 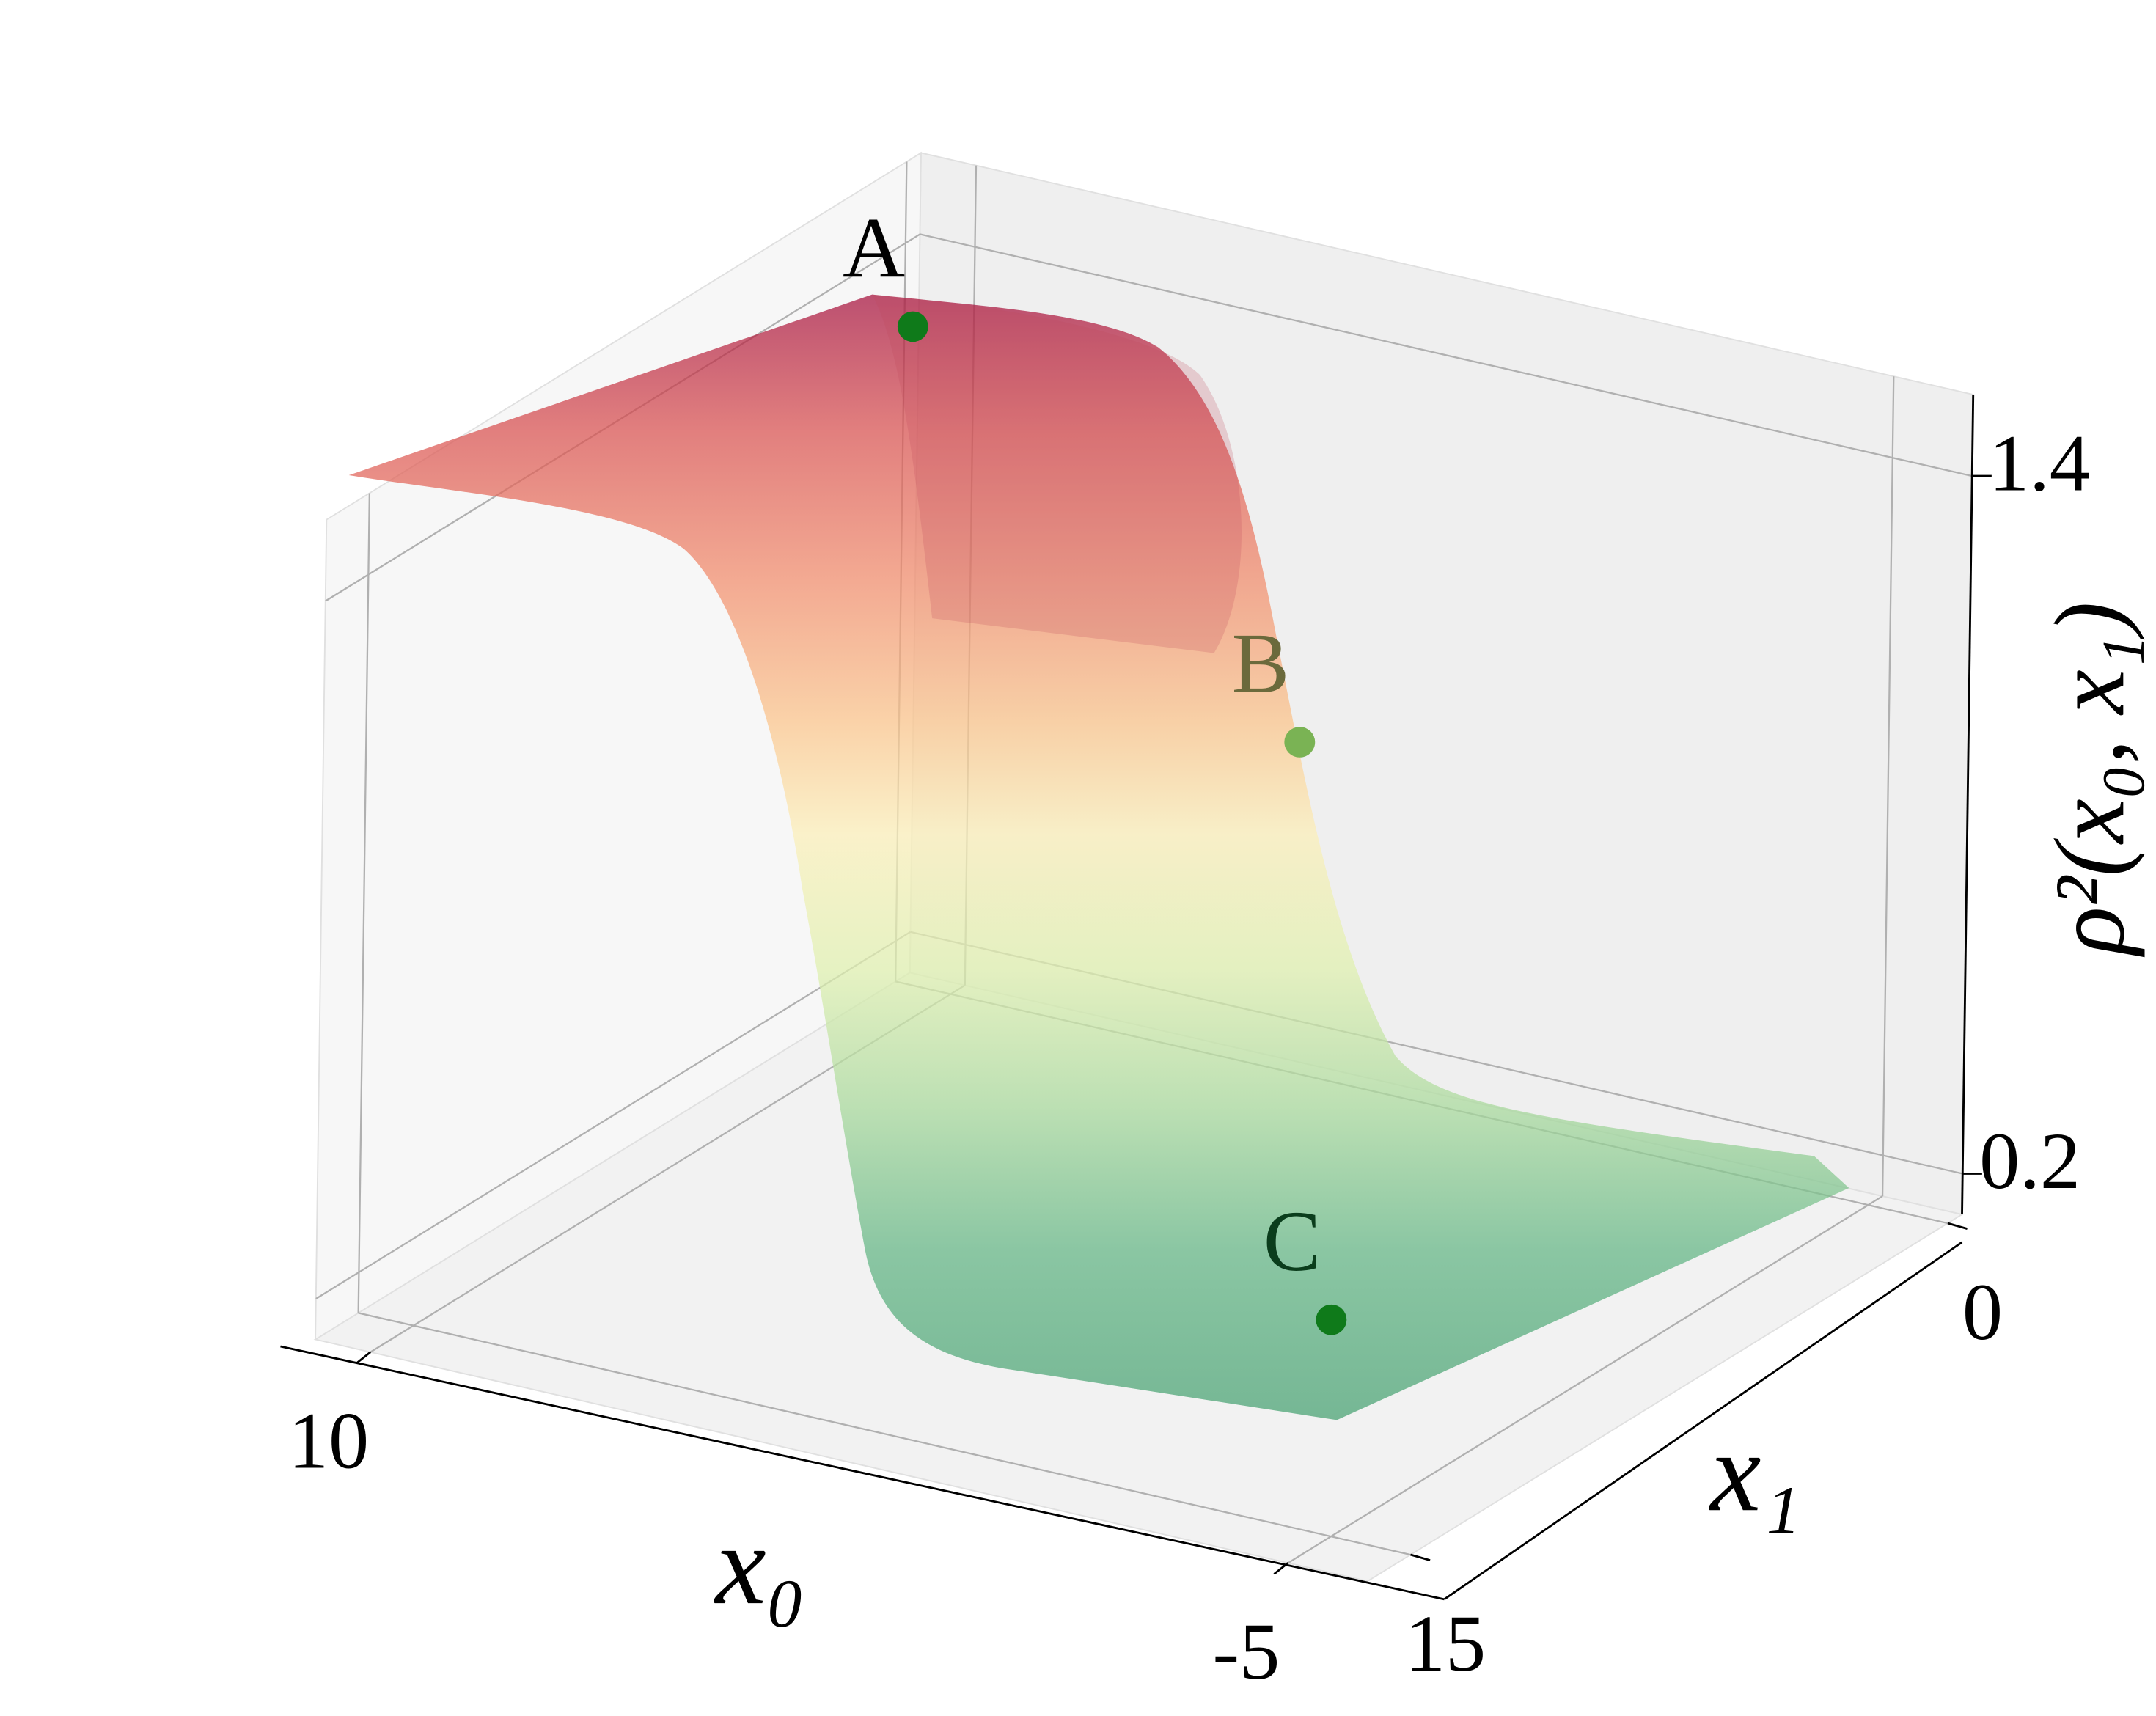 I want to click on z-tick-label: 0.2, so click(x=2029, y=1161).